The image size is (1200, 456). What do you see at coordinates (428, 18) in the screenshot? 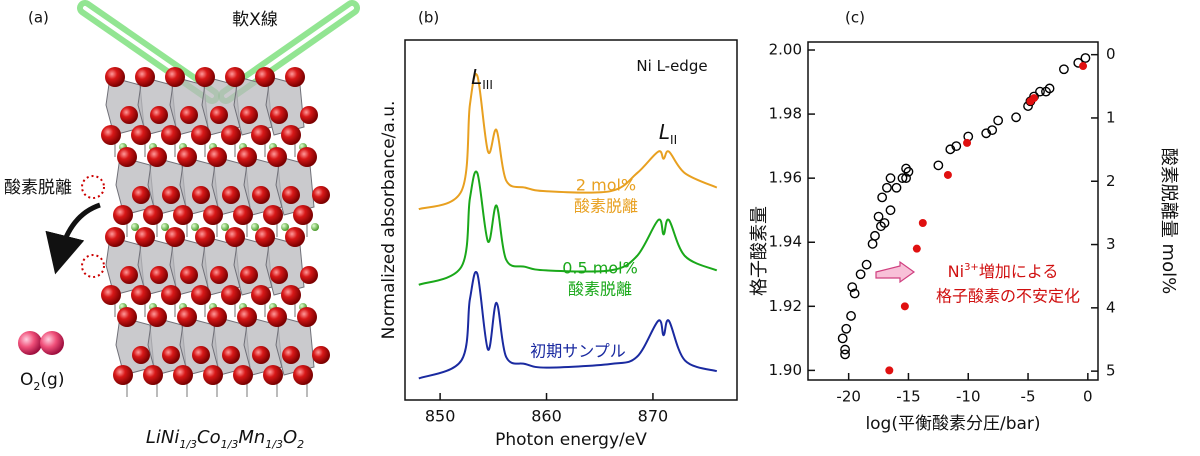
I see `panel-label: (b)` at bounding box center [428, 18].